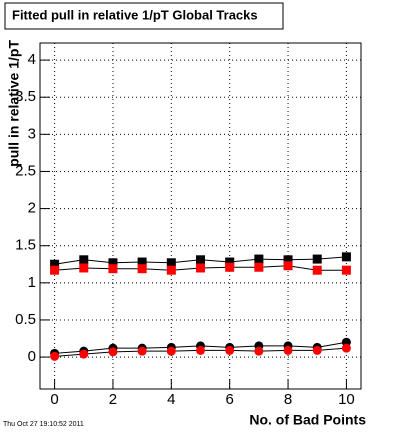  Describe the element at coordinates (43, 424) in the screenshot. I see `timestamp: Thu Oct 27 19:10:52 2011` at that location.